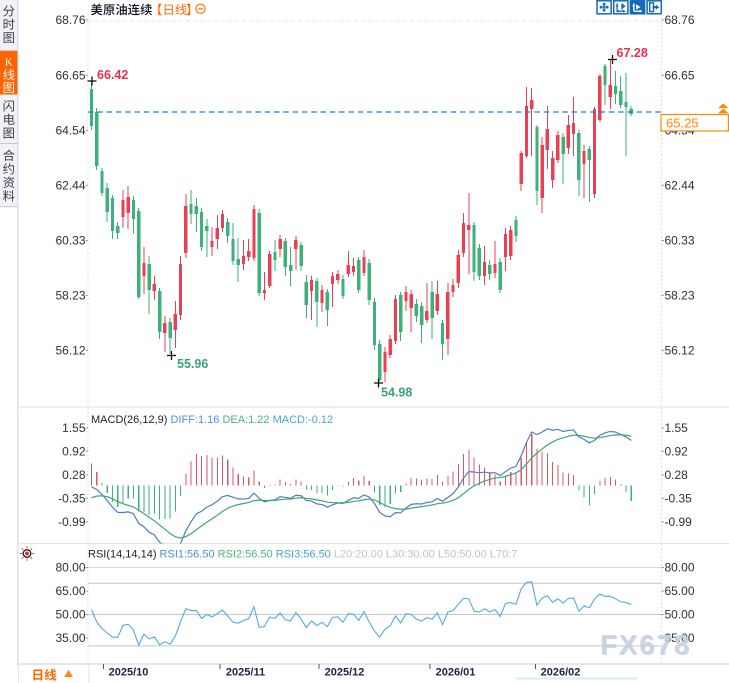  I want to click on svg-text: 66.42, so click(112, 75).